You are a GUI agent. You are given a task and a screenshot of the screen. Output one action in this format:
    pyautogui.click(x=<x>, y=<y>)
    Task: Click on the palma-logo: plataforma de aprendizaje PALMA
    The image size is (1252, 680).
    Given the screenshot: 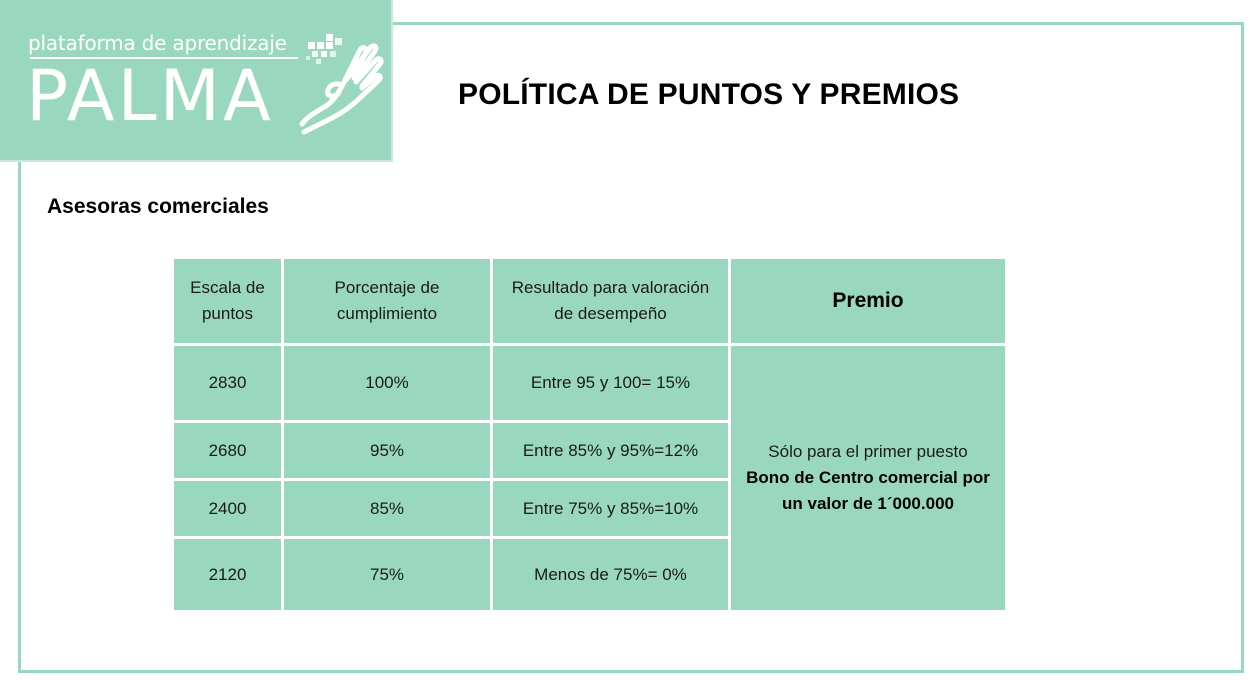 What is the action you would take?
    pyautogui.click(x=196, y=81)
    